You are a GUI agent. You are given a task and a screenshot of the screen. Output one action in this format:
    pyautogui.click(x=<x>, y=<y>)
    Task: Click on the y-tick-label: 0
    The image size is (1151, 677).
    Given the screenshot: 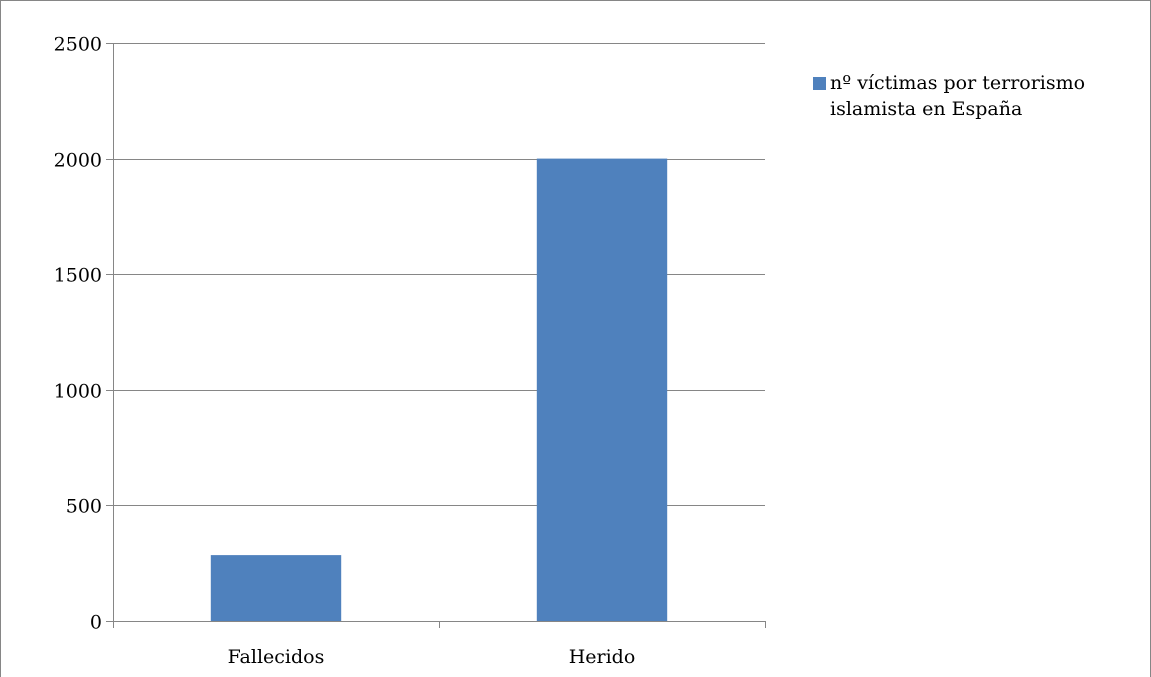 What is the action you would take?
    pyautogui.click(x=96, y=623)
    